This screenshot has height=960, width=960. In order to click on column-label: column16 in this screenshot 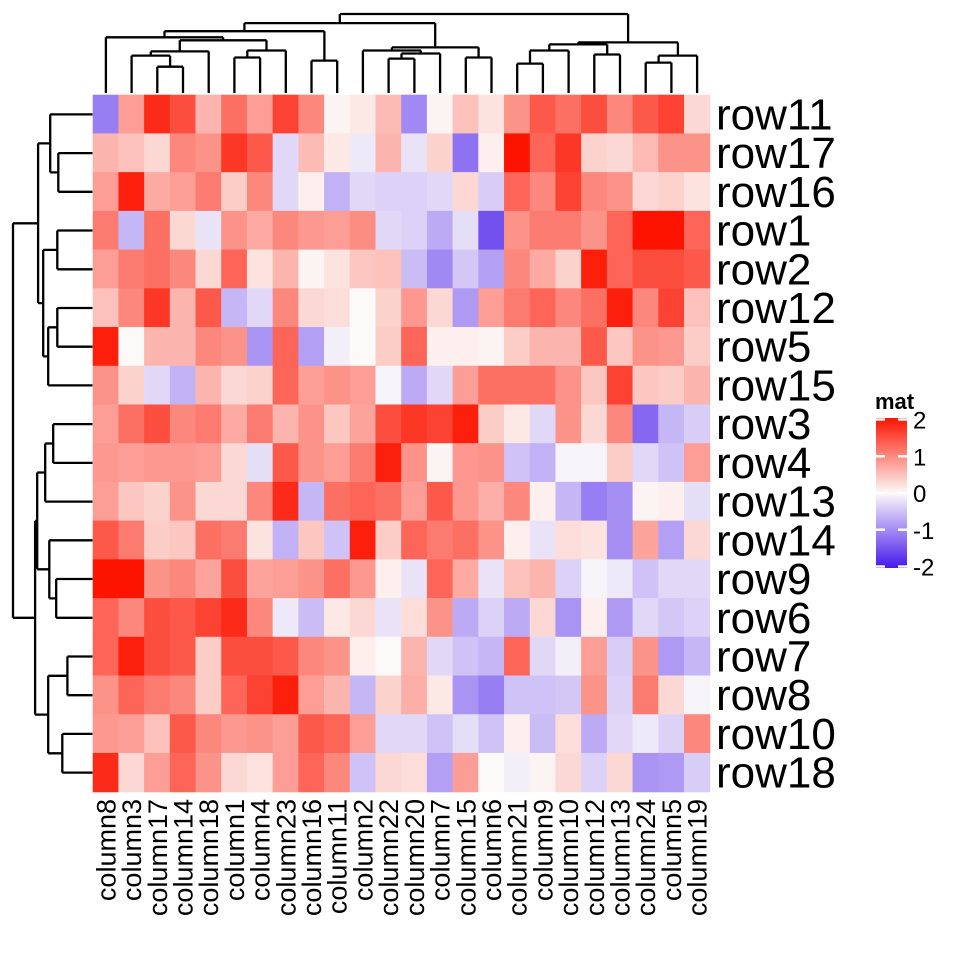, I will do `click(312, 857)`.